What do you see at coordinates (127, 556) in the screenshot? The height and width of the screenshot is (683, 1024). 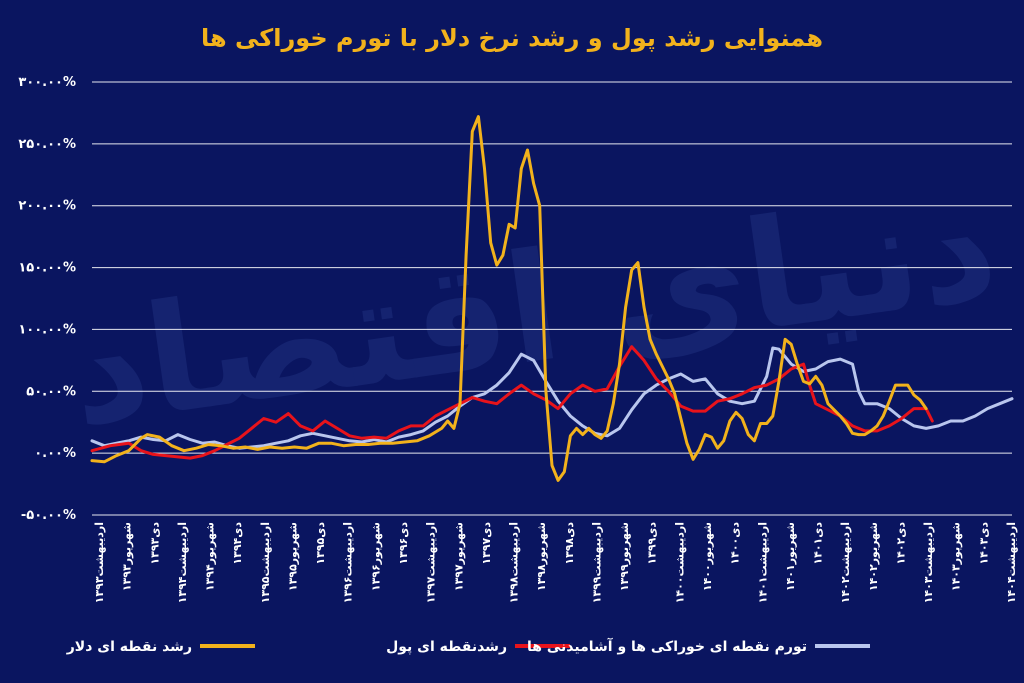 I see `x-tick-label: شهریور۱۳۹۳` at bounding box center [127, 556].